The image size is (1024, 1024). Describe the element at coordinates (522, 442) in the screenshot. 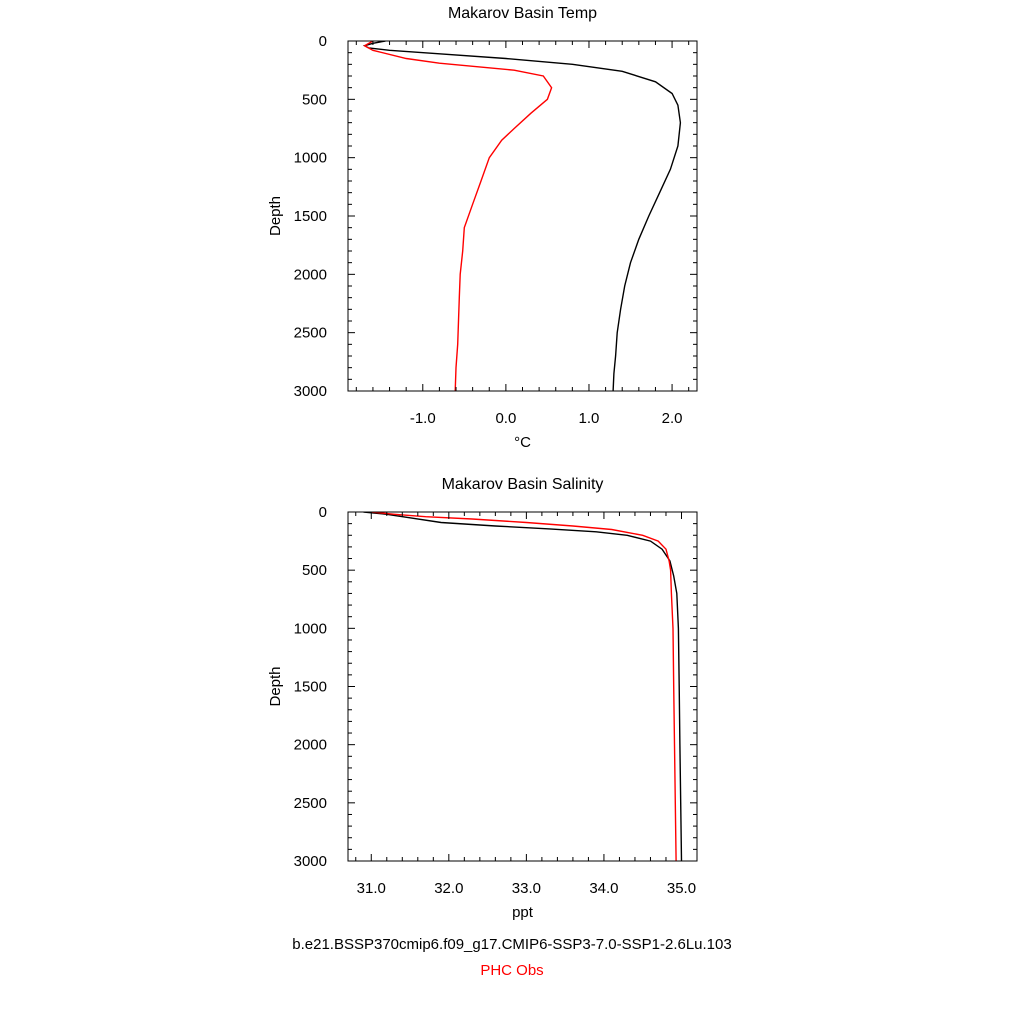

I see `x-axis-label: °C` at that location.